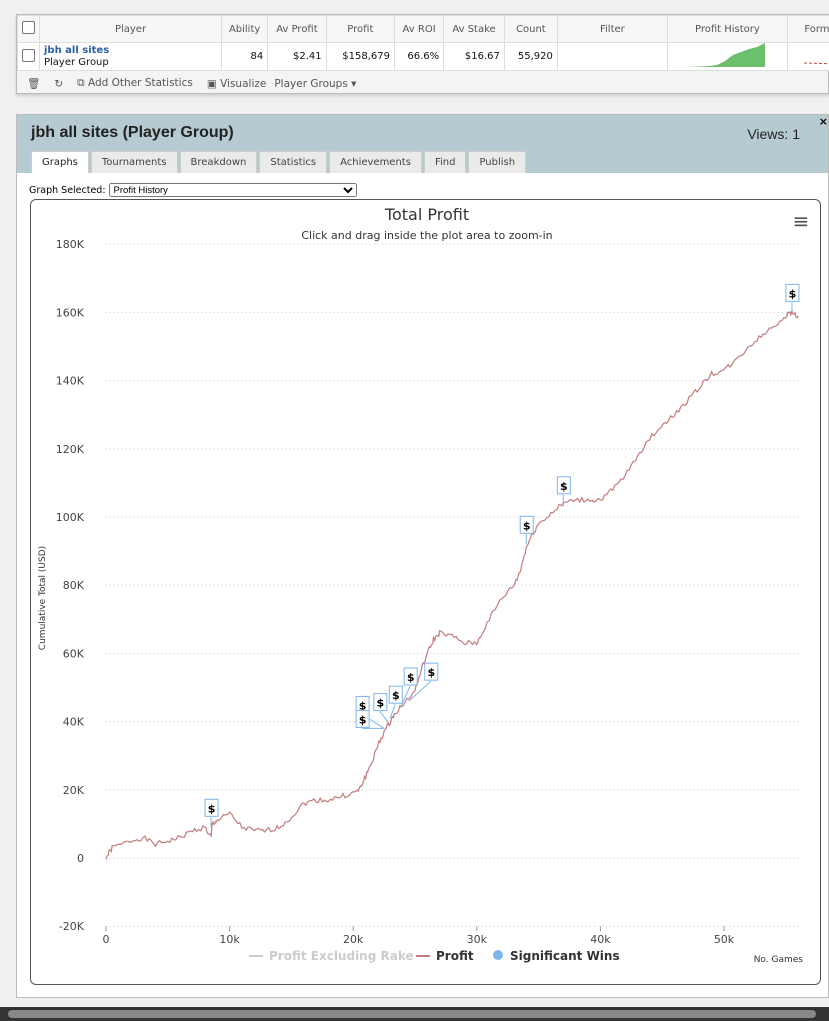 The height and width of the screenshot is (1021, 829). I want to click on y-tick-label: 80K, so click(74, 585).